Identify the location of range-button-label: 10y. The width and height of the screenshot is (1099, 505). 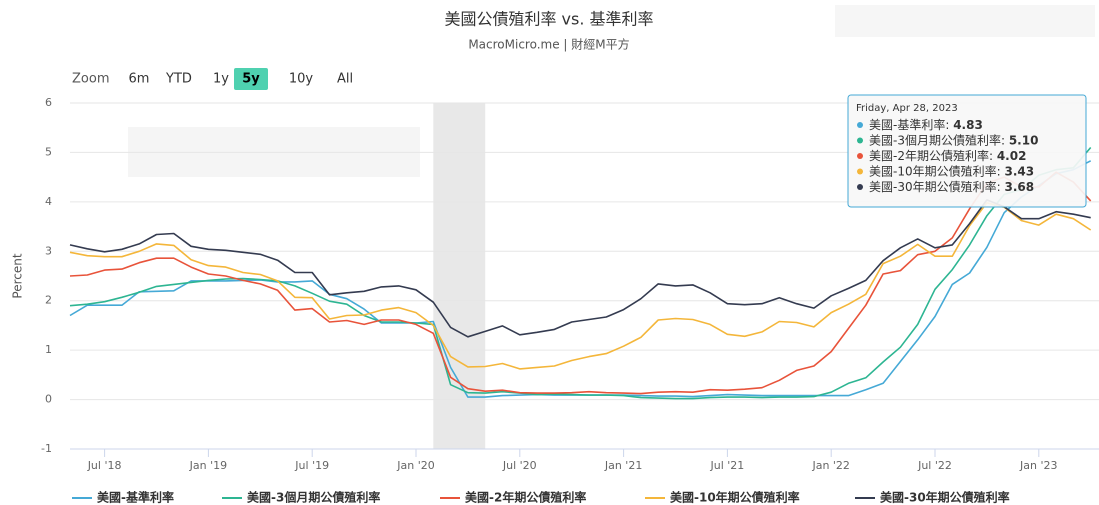
(301, 79).